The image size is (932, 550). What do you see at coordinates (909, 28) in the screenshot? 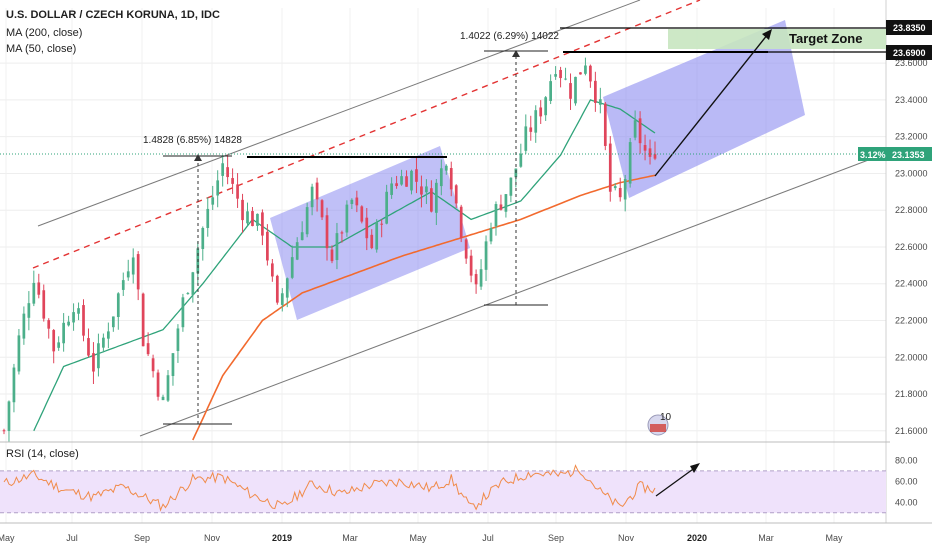
I see `tag-target-high: 23.8350` at bounding box center [909, 28].